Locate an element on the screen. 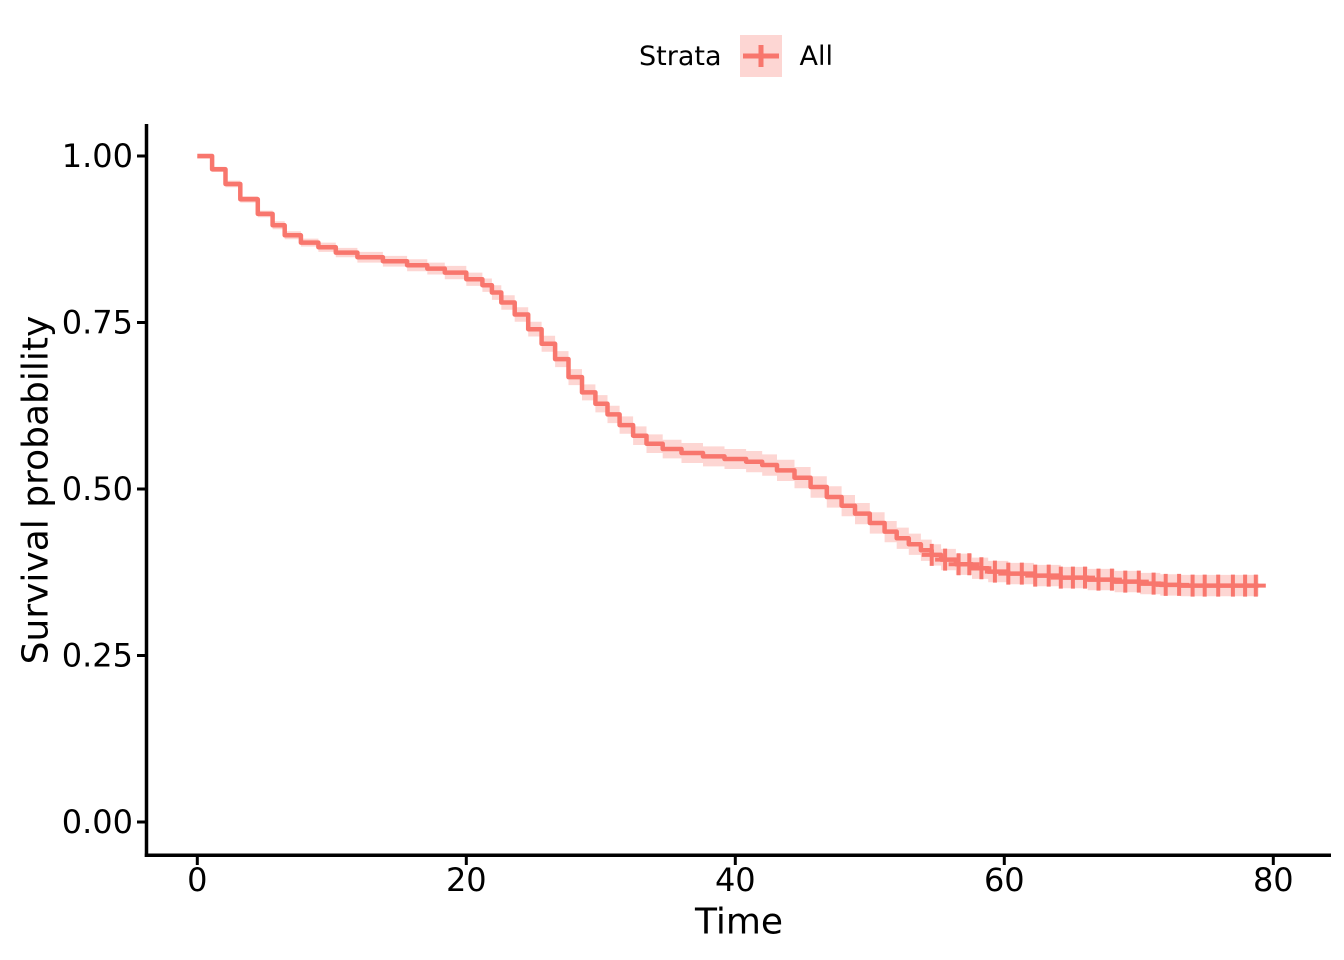  x-tick-label: 80 is located at coordinates (1273, 880).